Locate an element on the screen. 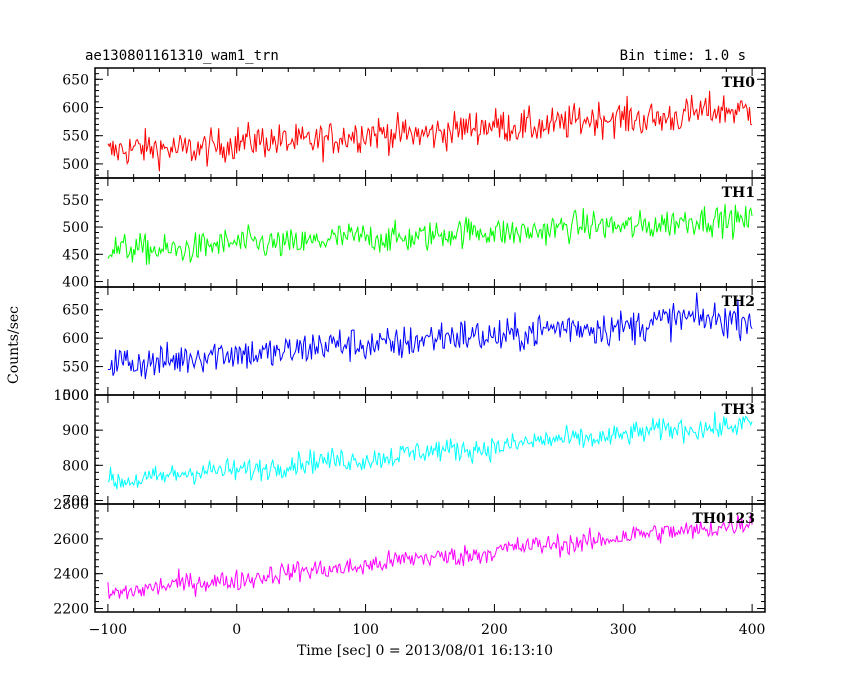 The width and height of the screenshot is (850, 680). panel-label-th0: TH0 is located at coordinates (739, 83).